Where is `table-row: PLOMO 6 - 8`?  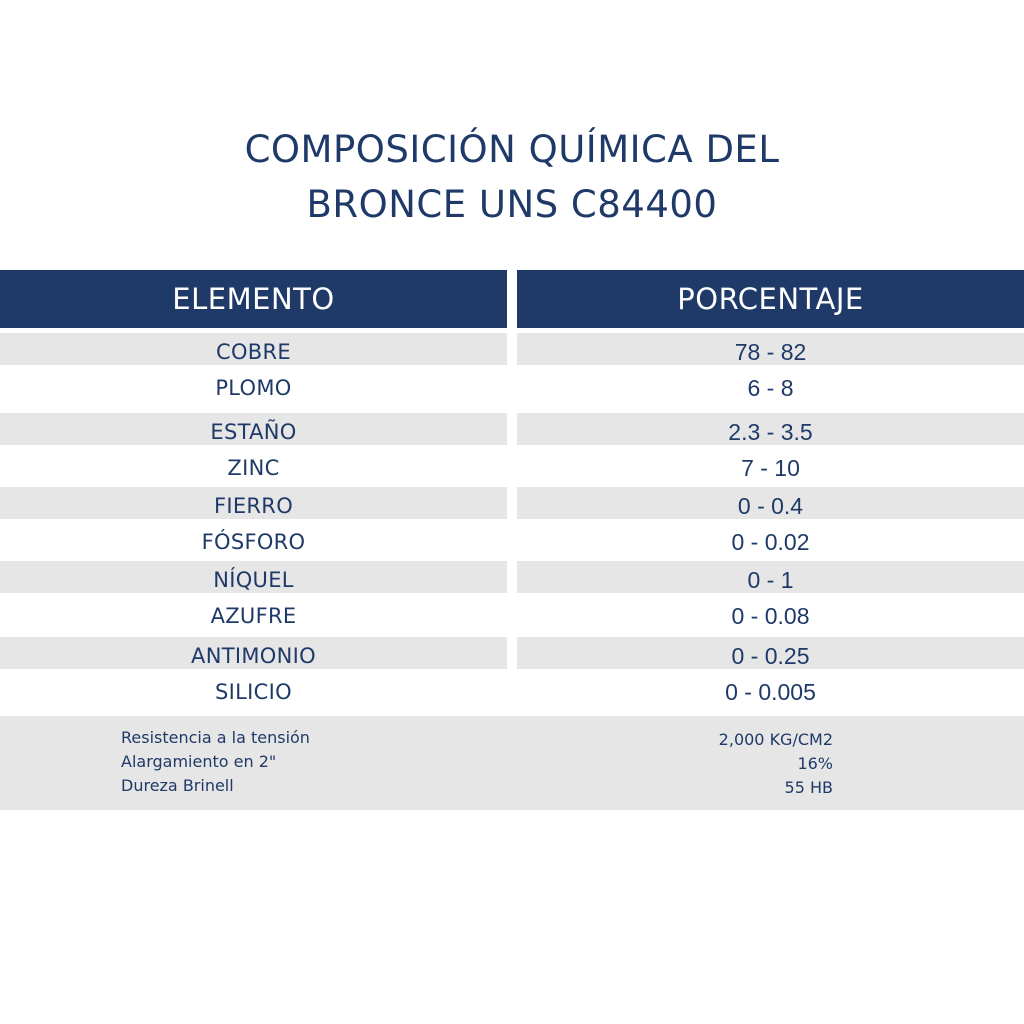
table-row: PLOMO 6 - 8 is located at coordinates (512, 384).